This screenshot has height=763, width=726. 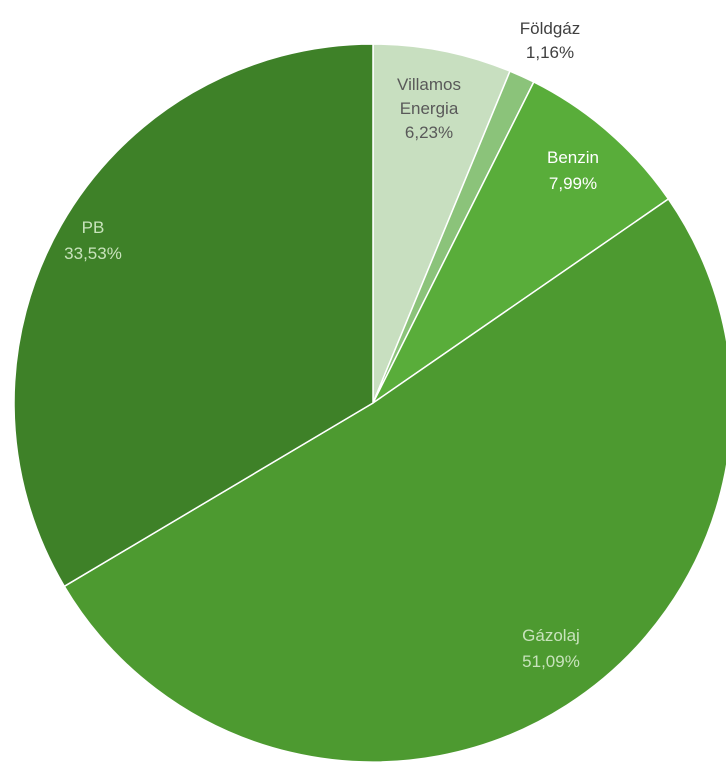 I want to click on slice-label-benzin: Benzin 7,99%, so click(x=573, y=170).